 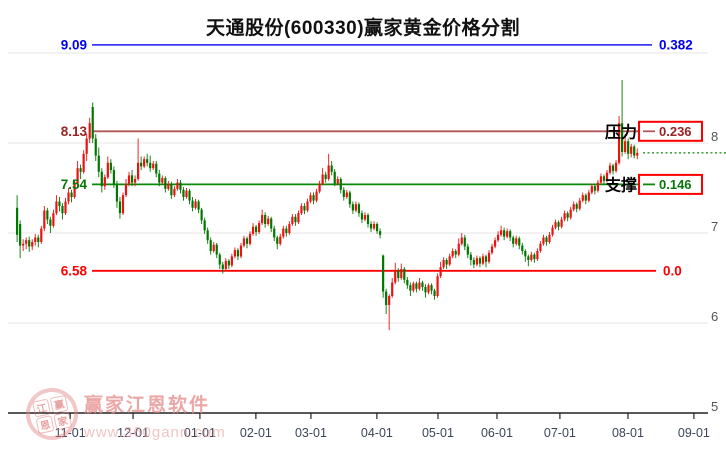 What do you see at coordinates (672, 270) in the screenshot?
I see `fib-ratio-label: 0.0` at bounding box center [672, 270].